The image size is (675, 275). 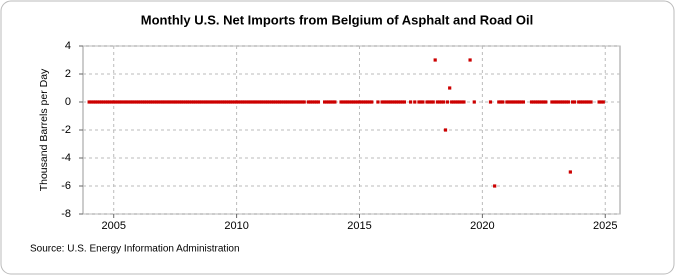 What do you see at coordinates (68, 46) in the screenshot?
I see `y-tick-label: 4` at bounding box center [68, 46].